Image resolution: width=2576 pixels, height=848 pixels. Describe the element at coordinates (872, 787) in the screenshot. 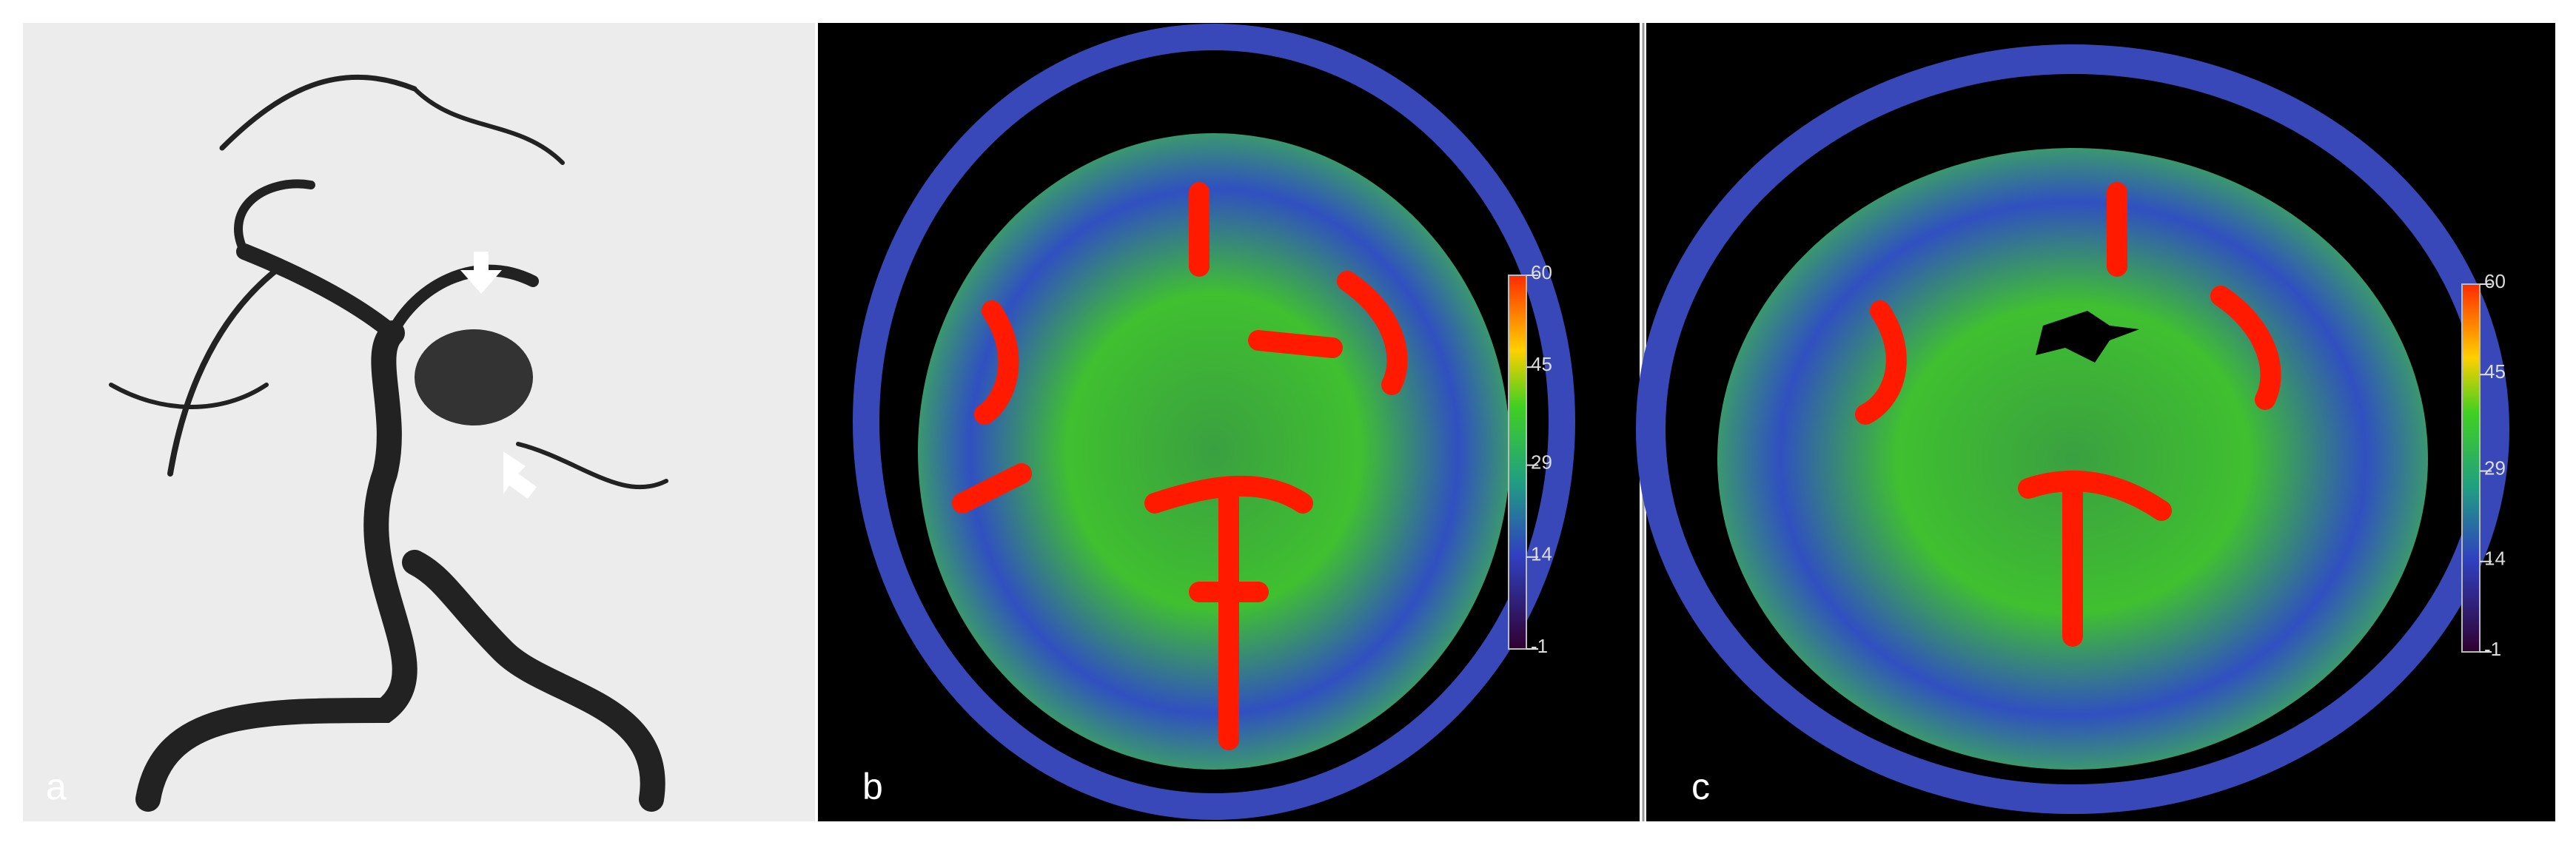

I see `panel-label: b` at that location.